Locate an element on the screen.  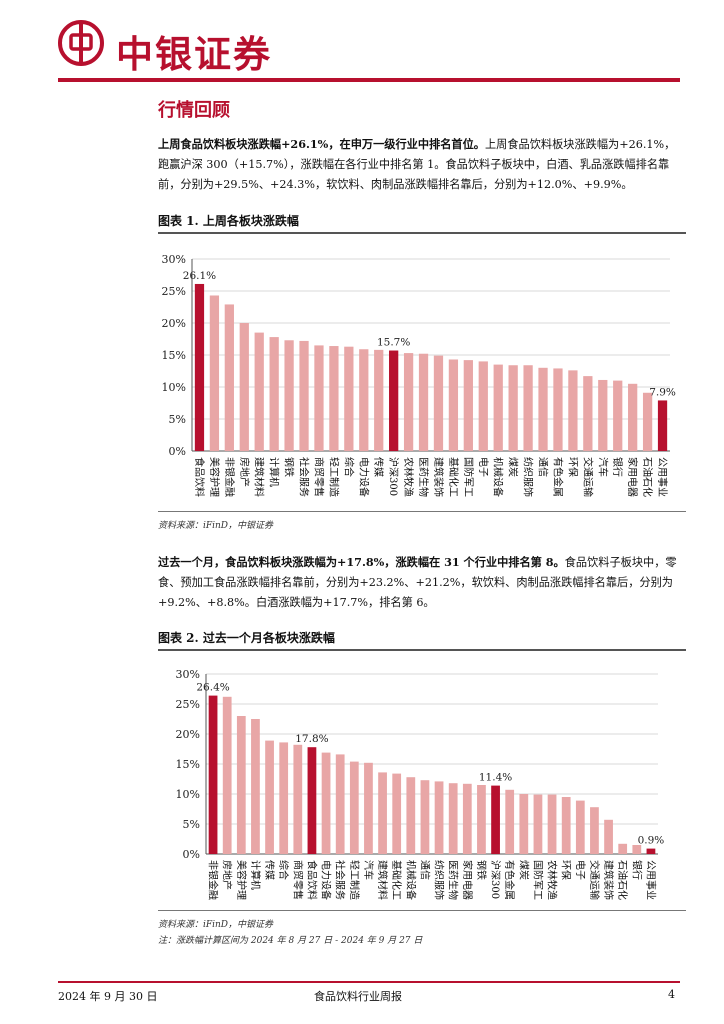
section-title: 行情回顾 is located at coordinates (194, 110).